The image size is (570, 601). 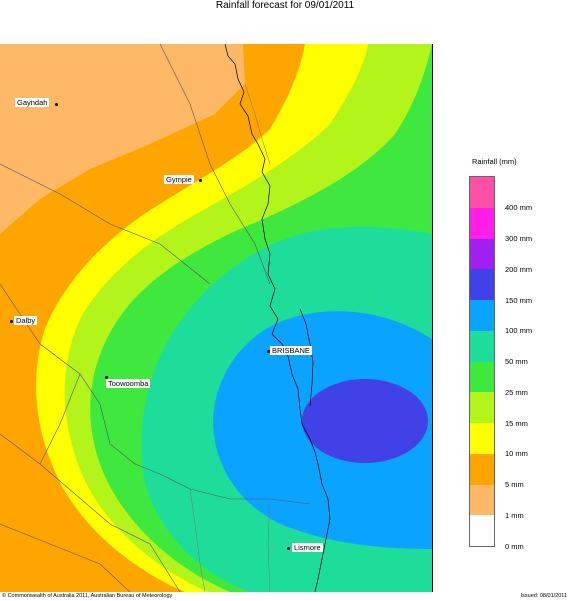 What do you see at coordinates (514, 484) in the screenshot?
I see `legend-label: 5 mm` at bounding box center [514, 484].